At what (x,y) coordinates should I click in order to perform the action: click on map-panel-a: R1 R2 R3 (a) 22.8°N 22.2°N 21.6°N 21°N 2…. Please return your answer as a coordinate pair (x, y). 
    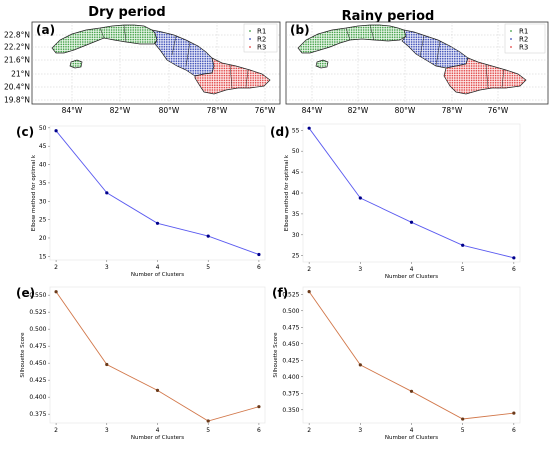
    Looking at the image, I should click on (142, 68).